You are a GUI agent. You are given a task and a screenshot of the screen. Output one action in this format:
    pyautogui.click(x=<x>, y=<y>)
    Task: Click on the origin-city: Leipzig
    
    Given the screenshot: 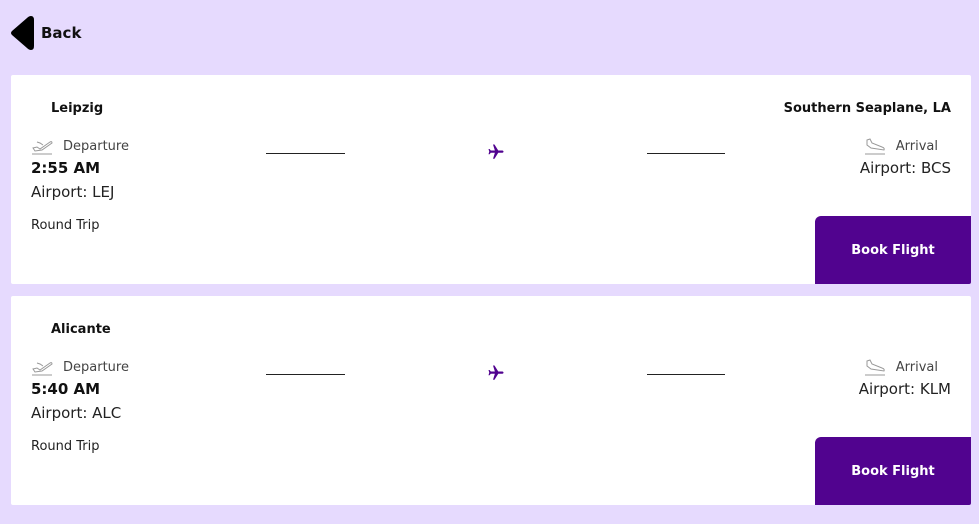 What is the action you would take?
    pyautogui.click(x=77, y=108)
    